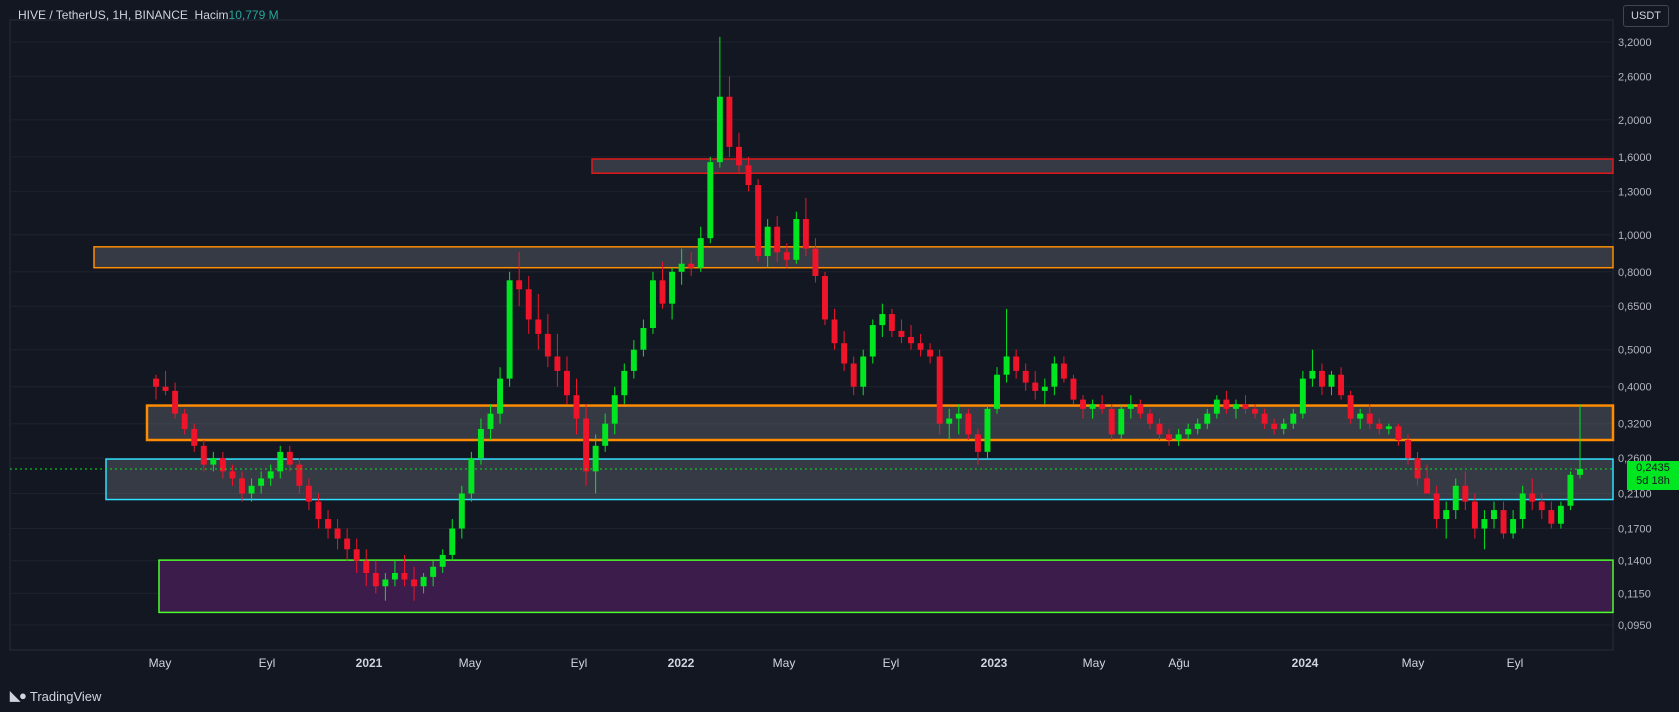 This screenshot has height=712, width=1679. Describe the element at coordinates (211, 15) in the screenshot. I see `volume-label: Hacim` at that location.